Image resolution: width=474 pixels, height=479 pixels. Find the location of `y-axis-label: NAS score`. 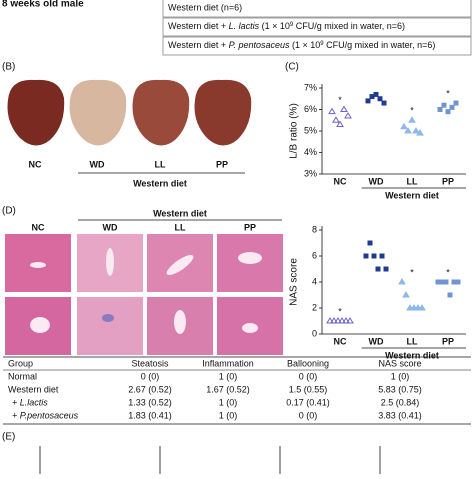

y-axis-label: NAS score is located at coordinates (294, 282).